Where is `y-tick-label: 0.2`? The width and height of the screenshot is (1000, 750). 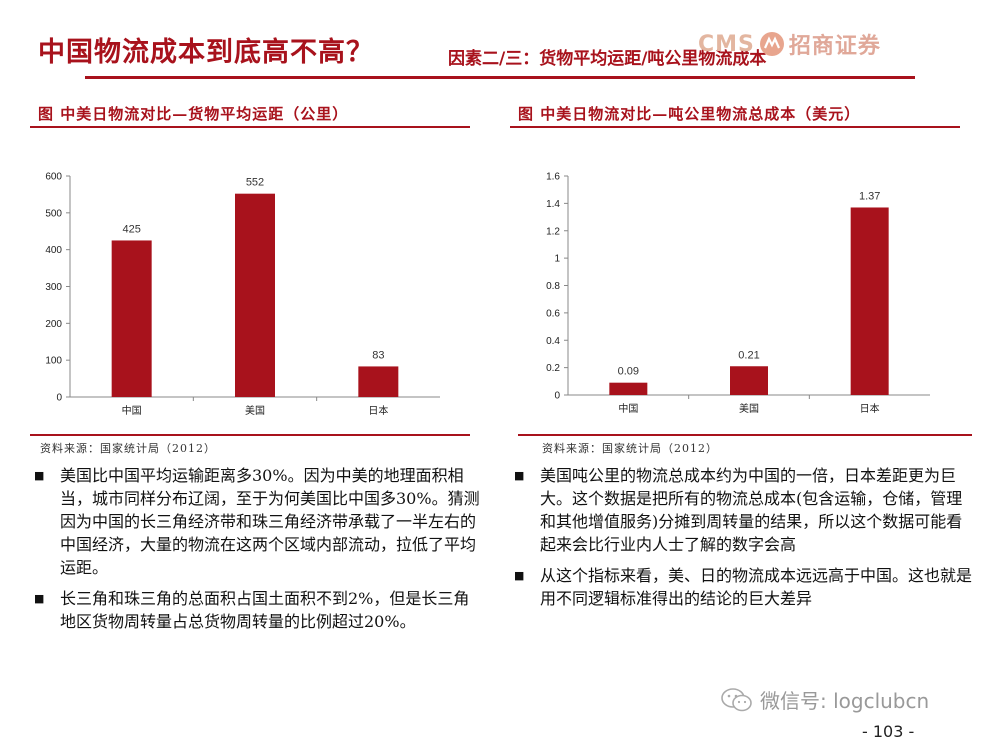
y-tick-label: 0.2 is located at coordinates (553, 368).